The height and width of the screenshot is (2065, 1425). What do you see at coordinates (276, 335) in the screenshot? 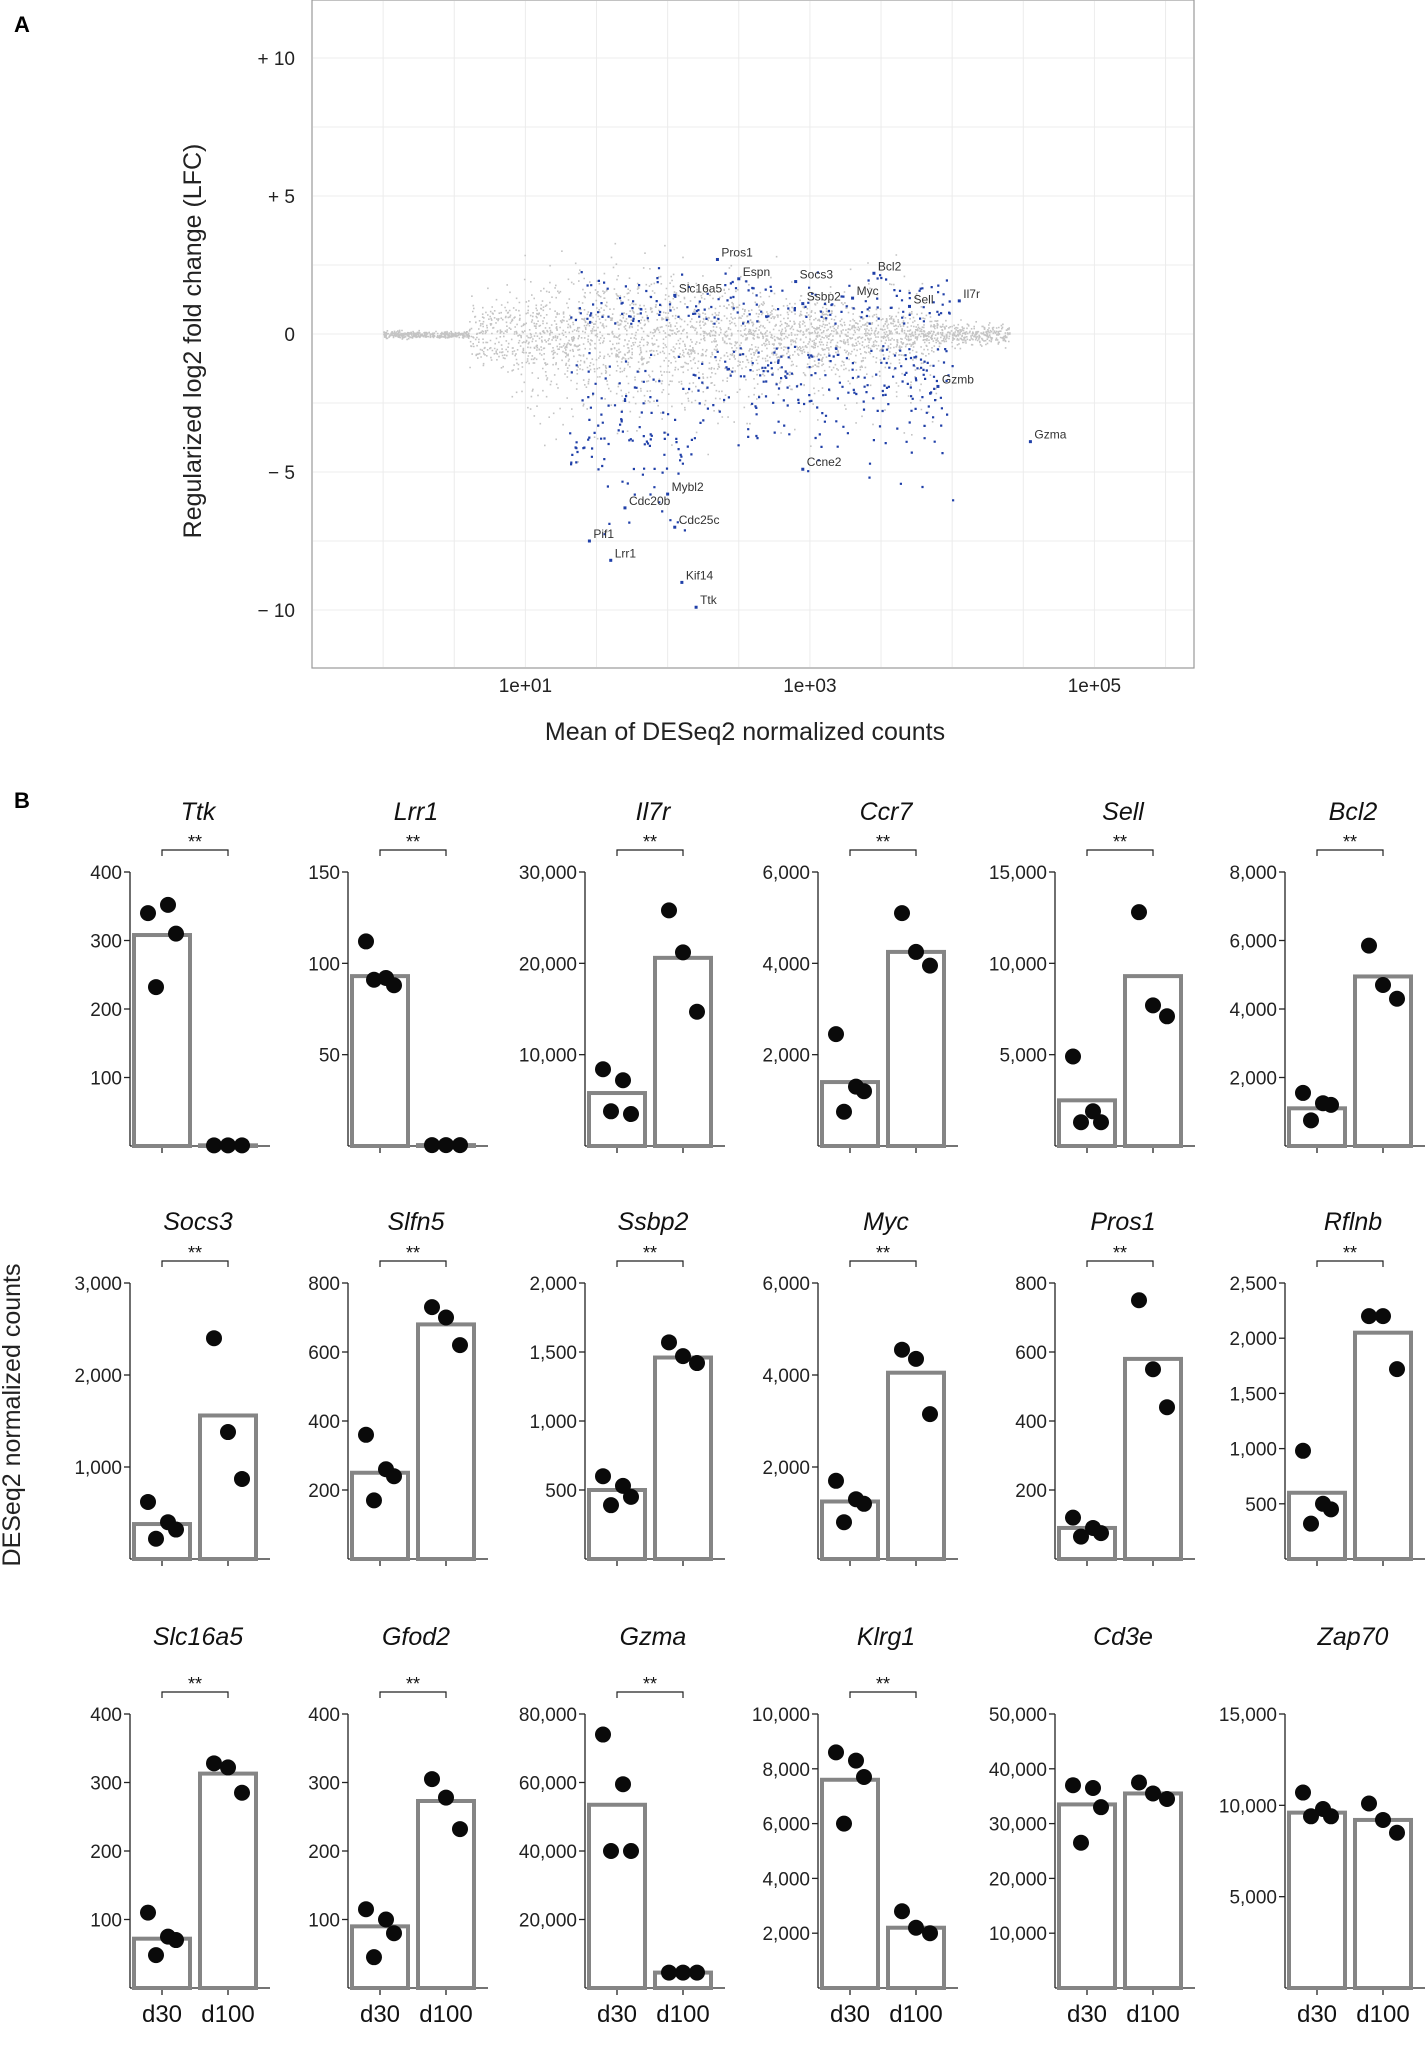
I see `y-tick-labels: + 10 + 5 0 − 5 − 10` at bounding box center [276, 335].